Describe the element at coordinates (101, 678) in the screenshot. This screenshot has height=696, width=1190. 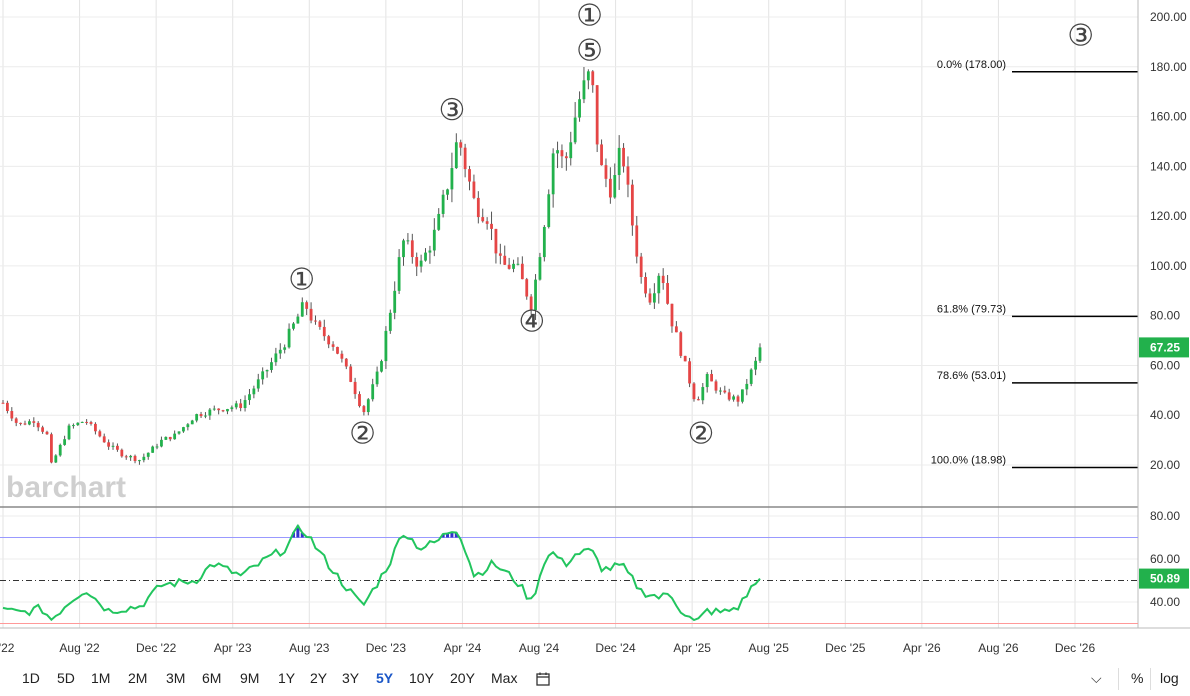
I see `timeframe-1m-button: 1M` at that location.